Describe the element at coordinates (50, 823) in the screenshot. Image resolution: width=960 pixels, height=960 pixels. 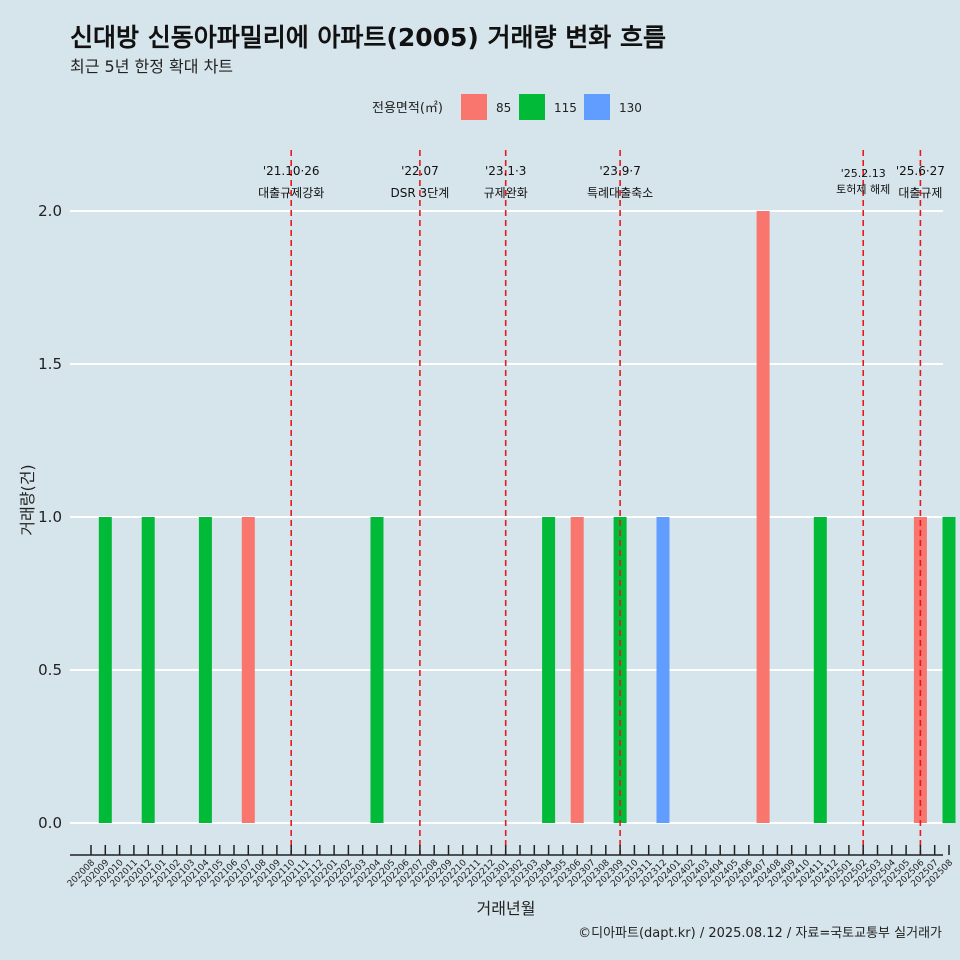
I see `y-tick-label: 0.0` at that location.